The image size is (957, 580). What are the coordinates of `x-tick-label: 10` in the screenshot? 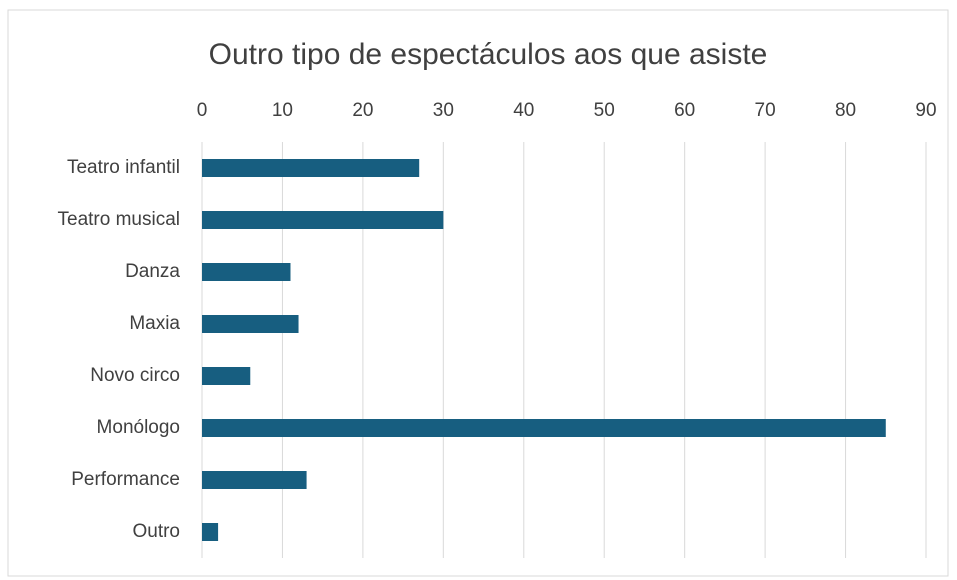 It's located at (282, 110).